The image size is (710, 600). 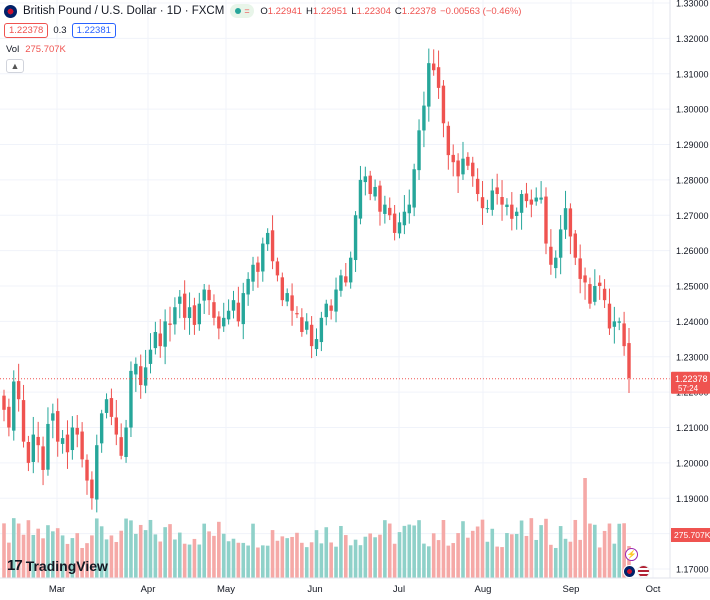 I want to click on tradingview-logo: 17 TradingView, so click(x=57, y=565).